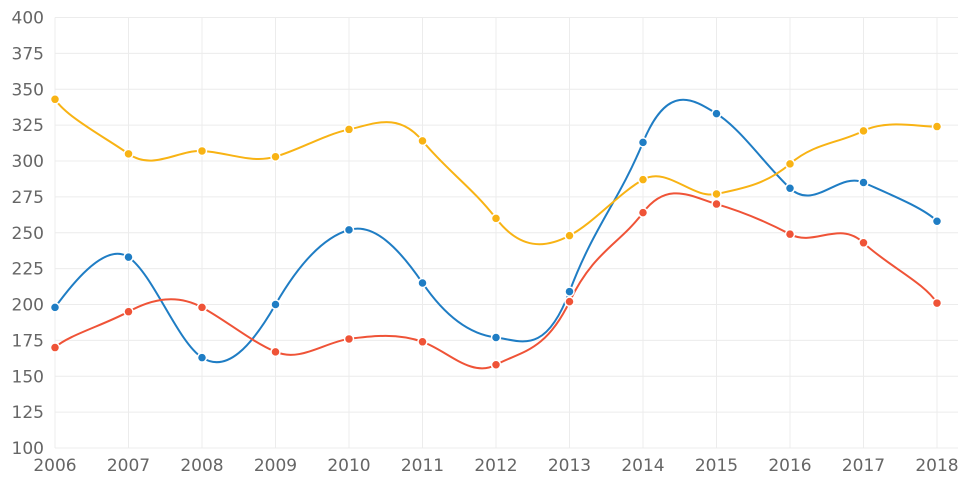  I want to click on x-tick-label: 2008, so click(201, 466).